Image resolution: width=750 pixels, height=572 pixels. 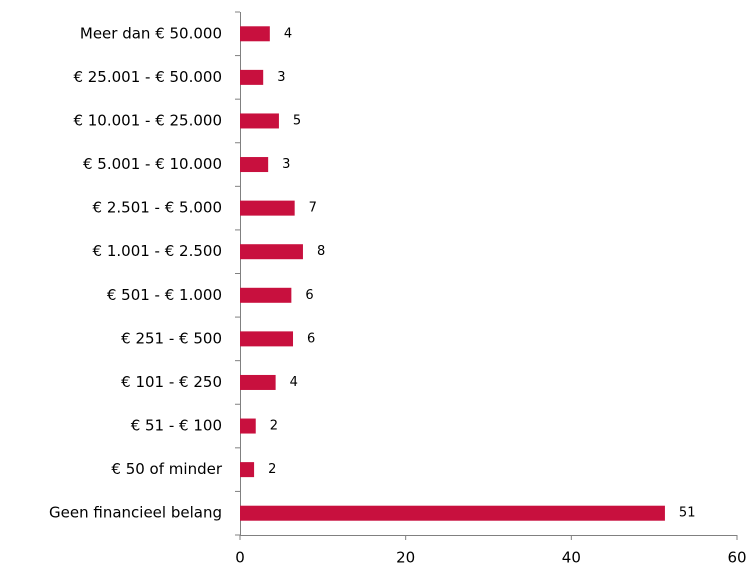 What do you see at coordinates (135, 513) in the screenshot?
I see `category-label: Geen financieel belang` at bounding box center [135, 513].